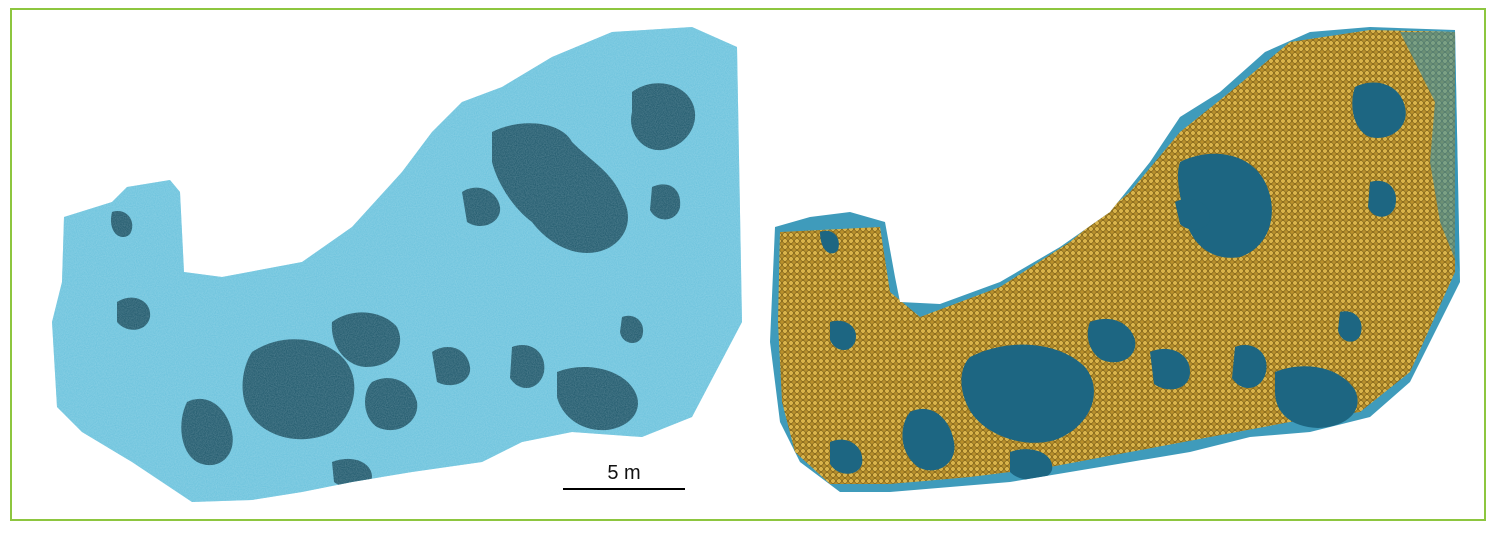  What do you see at coordinates (624, 489) in the screenshot?
I see `scale-bar-line` at bounding box center [624, 489].